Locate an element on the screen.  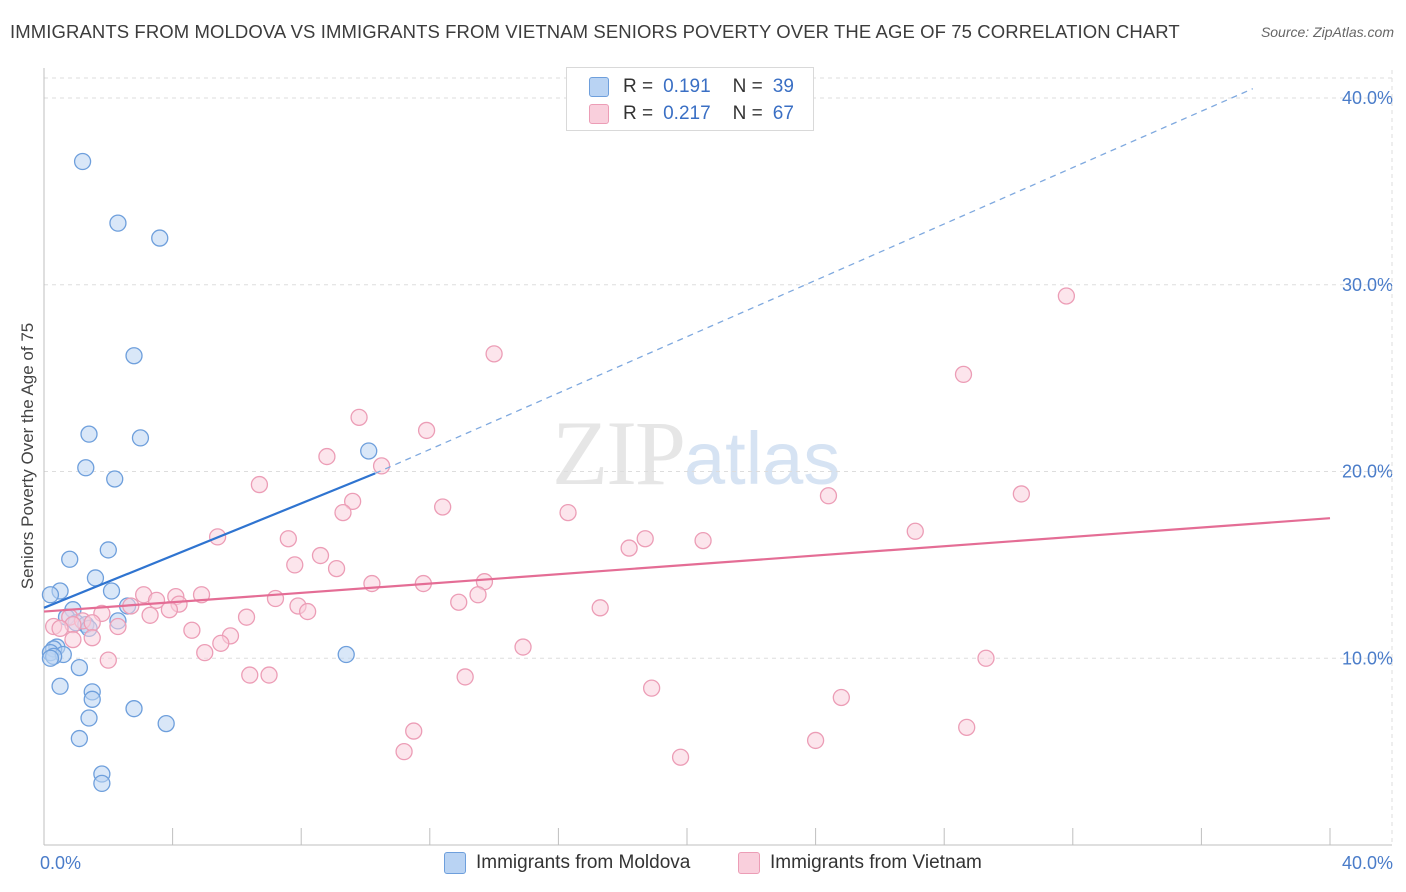
legend-n-value: 67 is located at coordinates (783, 113).